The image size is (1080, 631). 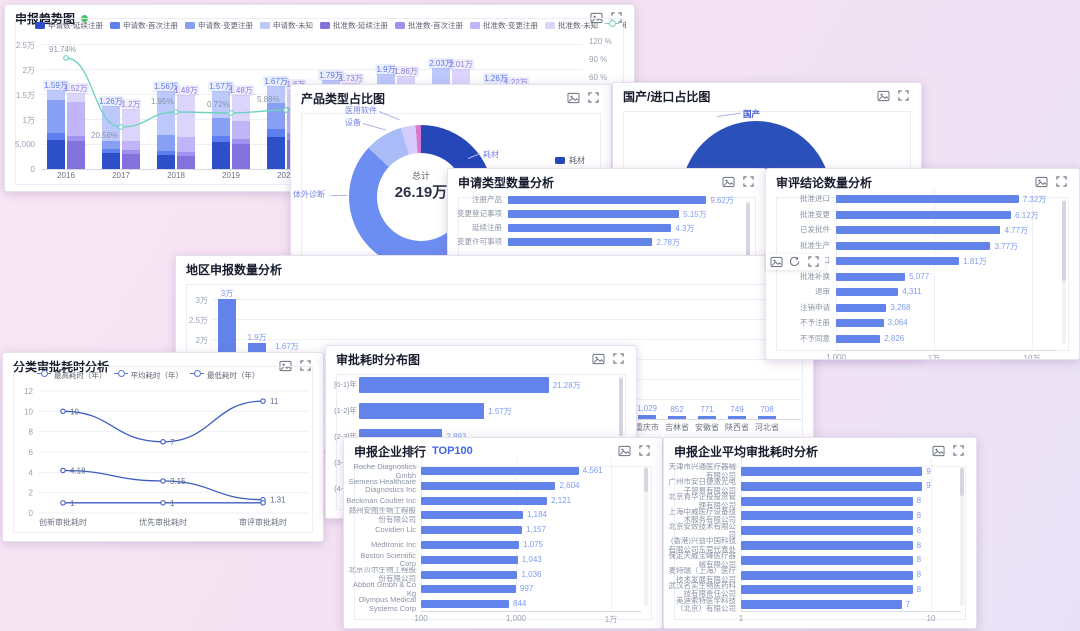 What do you see at coordinates (219, 25) in the screenshot?
I see `legend-item: 申请数-变更注册` at bounding box center [219, 25].